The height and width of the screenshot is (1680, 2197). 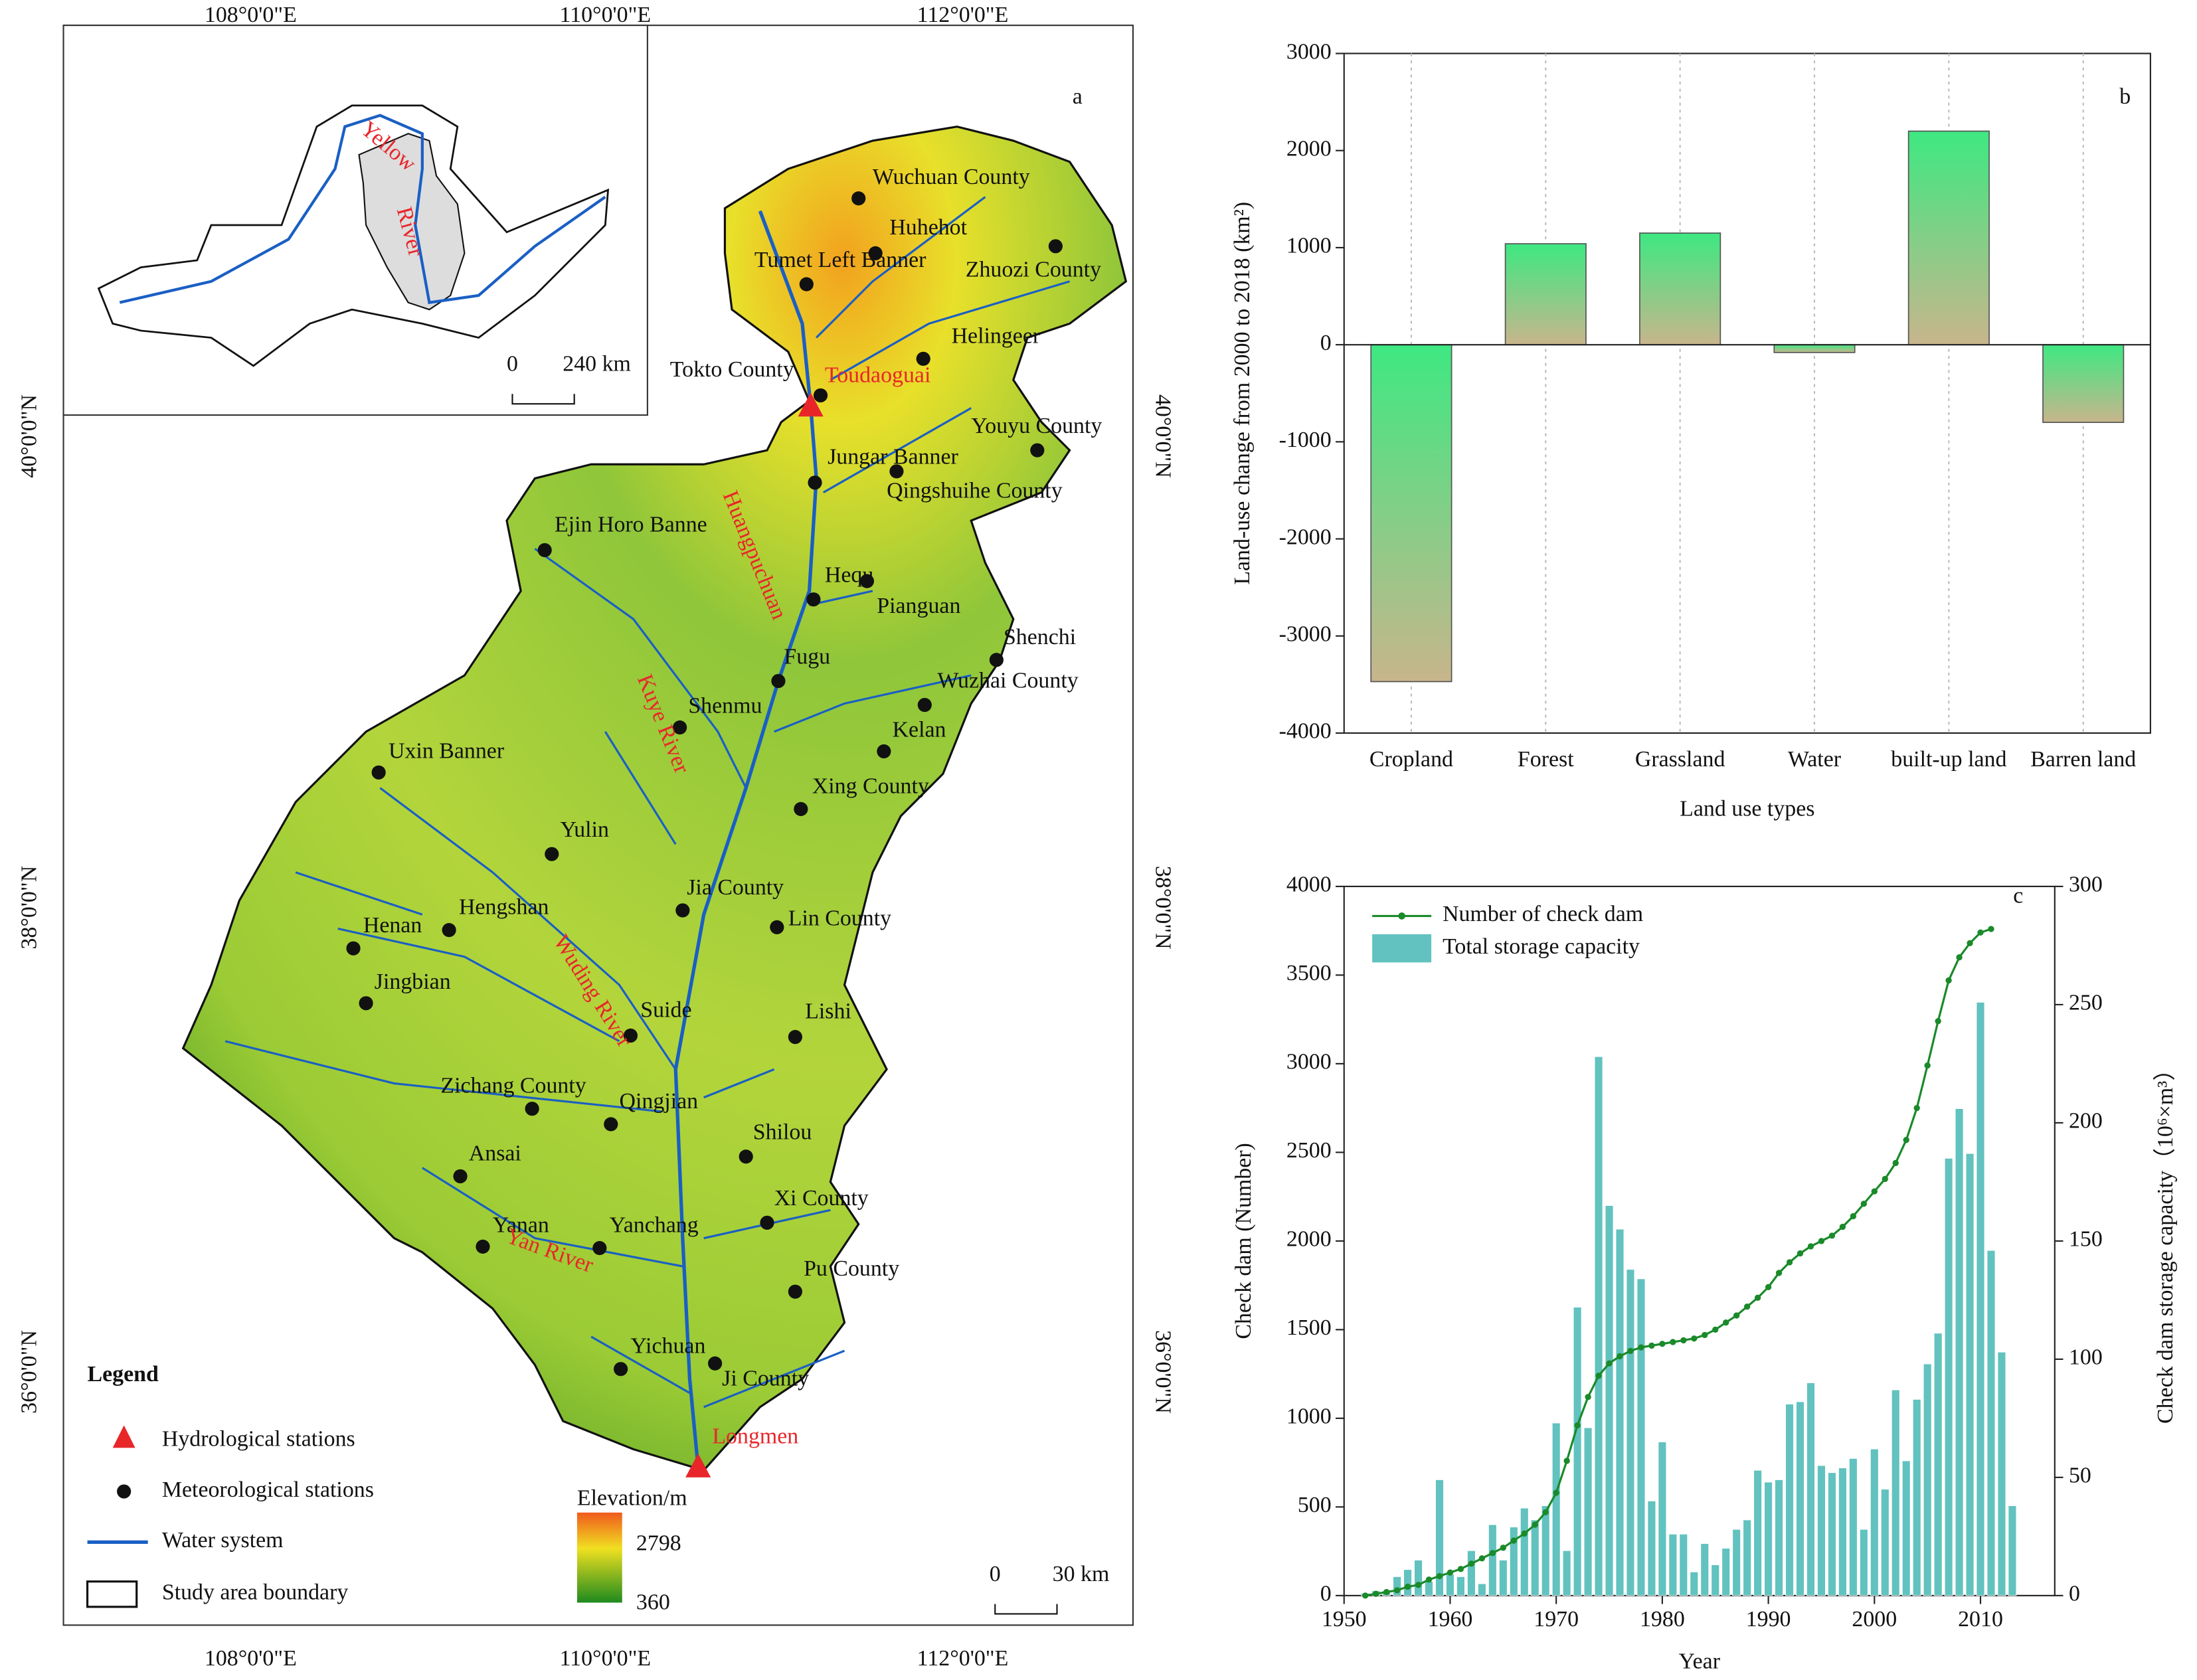 I want to click on lat-label: 38°0'0"N, so click(x=1163, y=908).